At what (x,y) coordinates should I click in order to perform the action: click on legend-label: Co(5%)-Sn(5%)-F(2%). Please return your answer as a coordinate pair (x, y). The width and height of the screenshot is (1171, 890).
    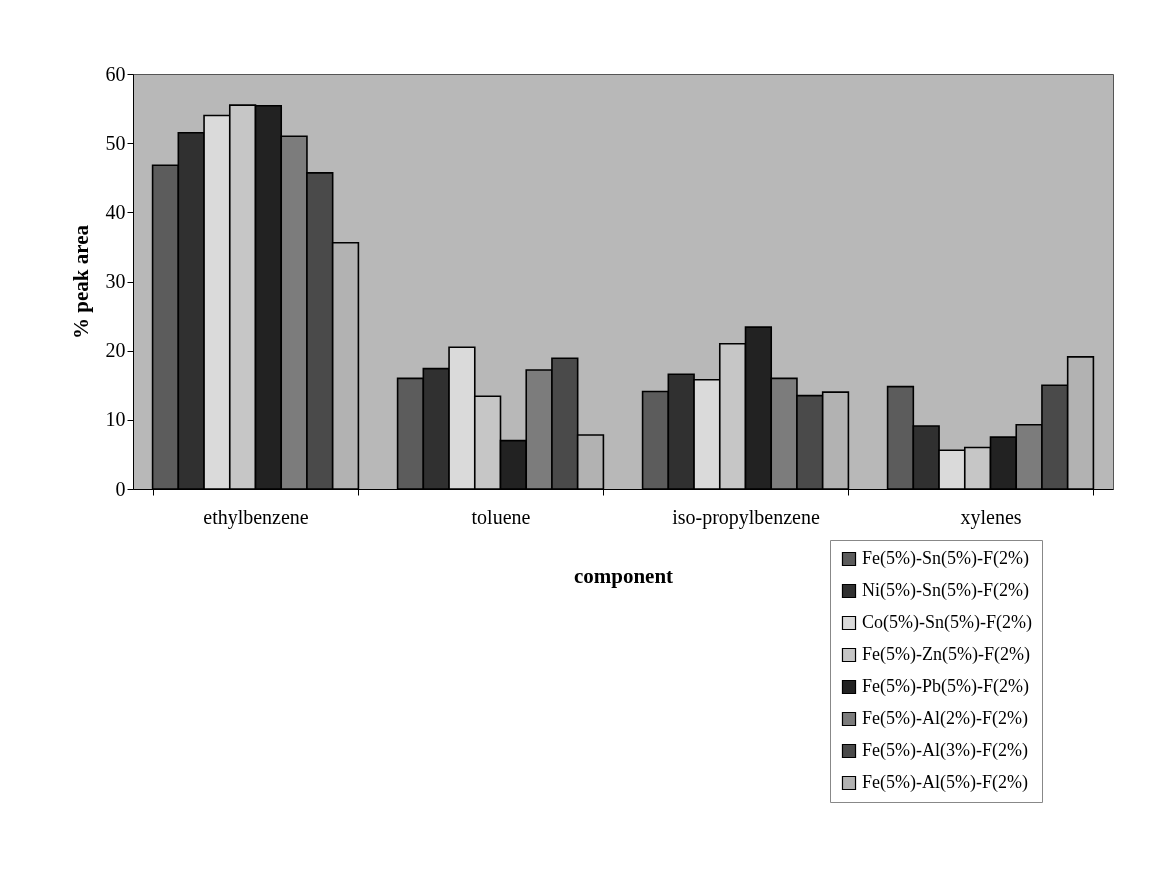
    Looking at the image, I should click on (947, 622).